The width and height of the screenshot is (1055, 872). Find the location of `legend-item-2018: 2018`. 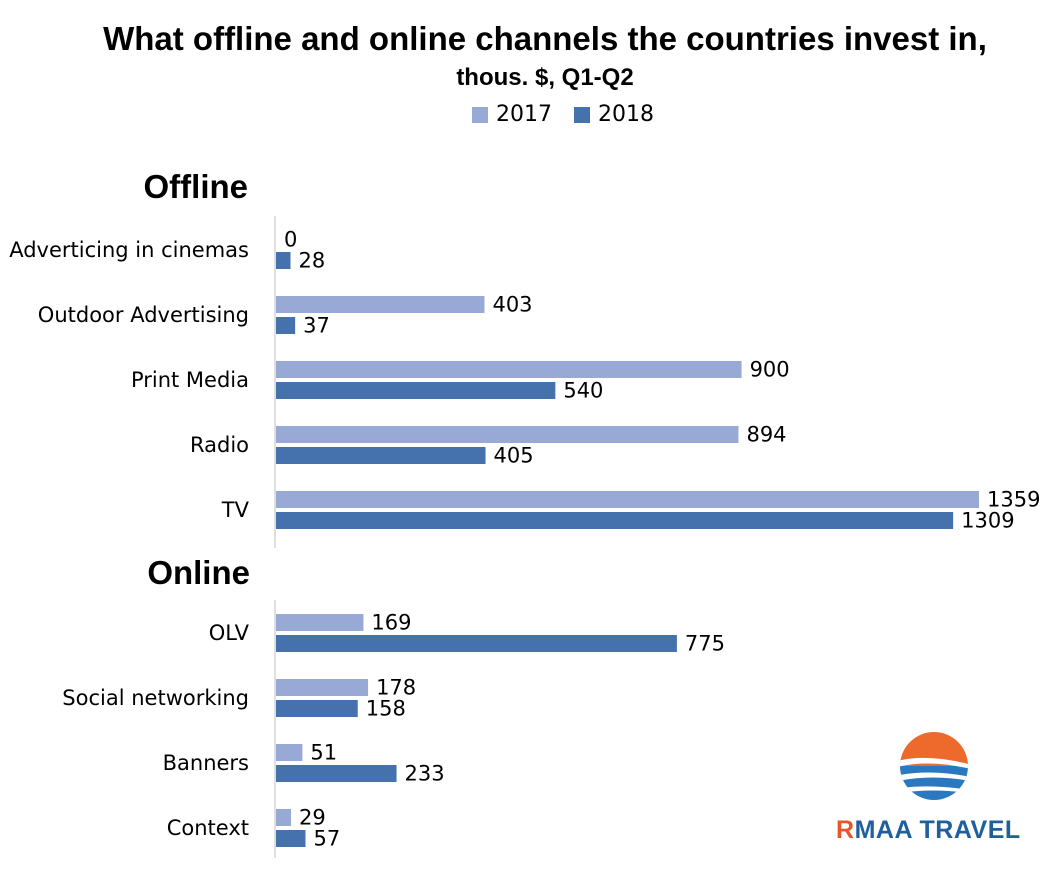

legend-item-2018: 2018 is located at coordinates (614, 114).